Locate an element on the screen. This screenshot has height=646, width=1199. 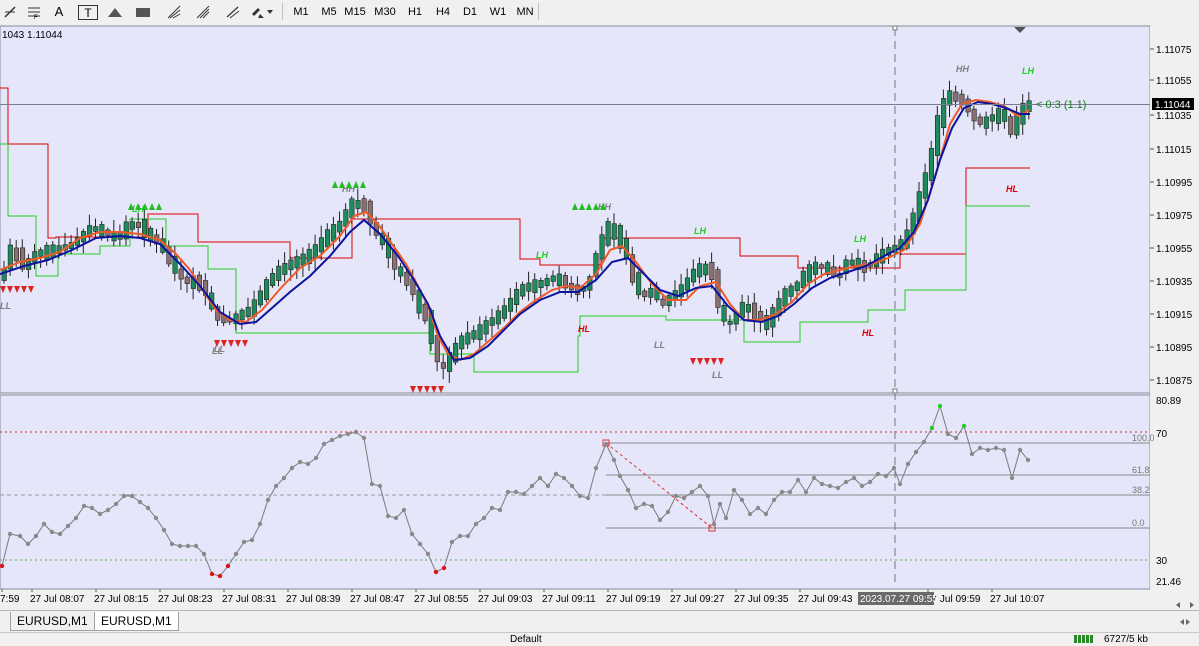
timeframe-m30: M30 is located at coordinates (385, 11).